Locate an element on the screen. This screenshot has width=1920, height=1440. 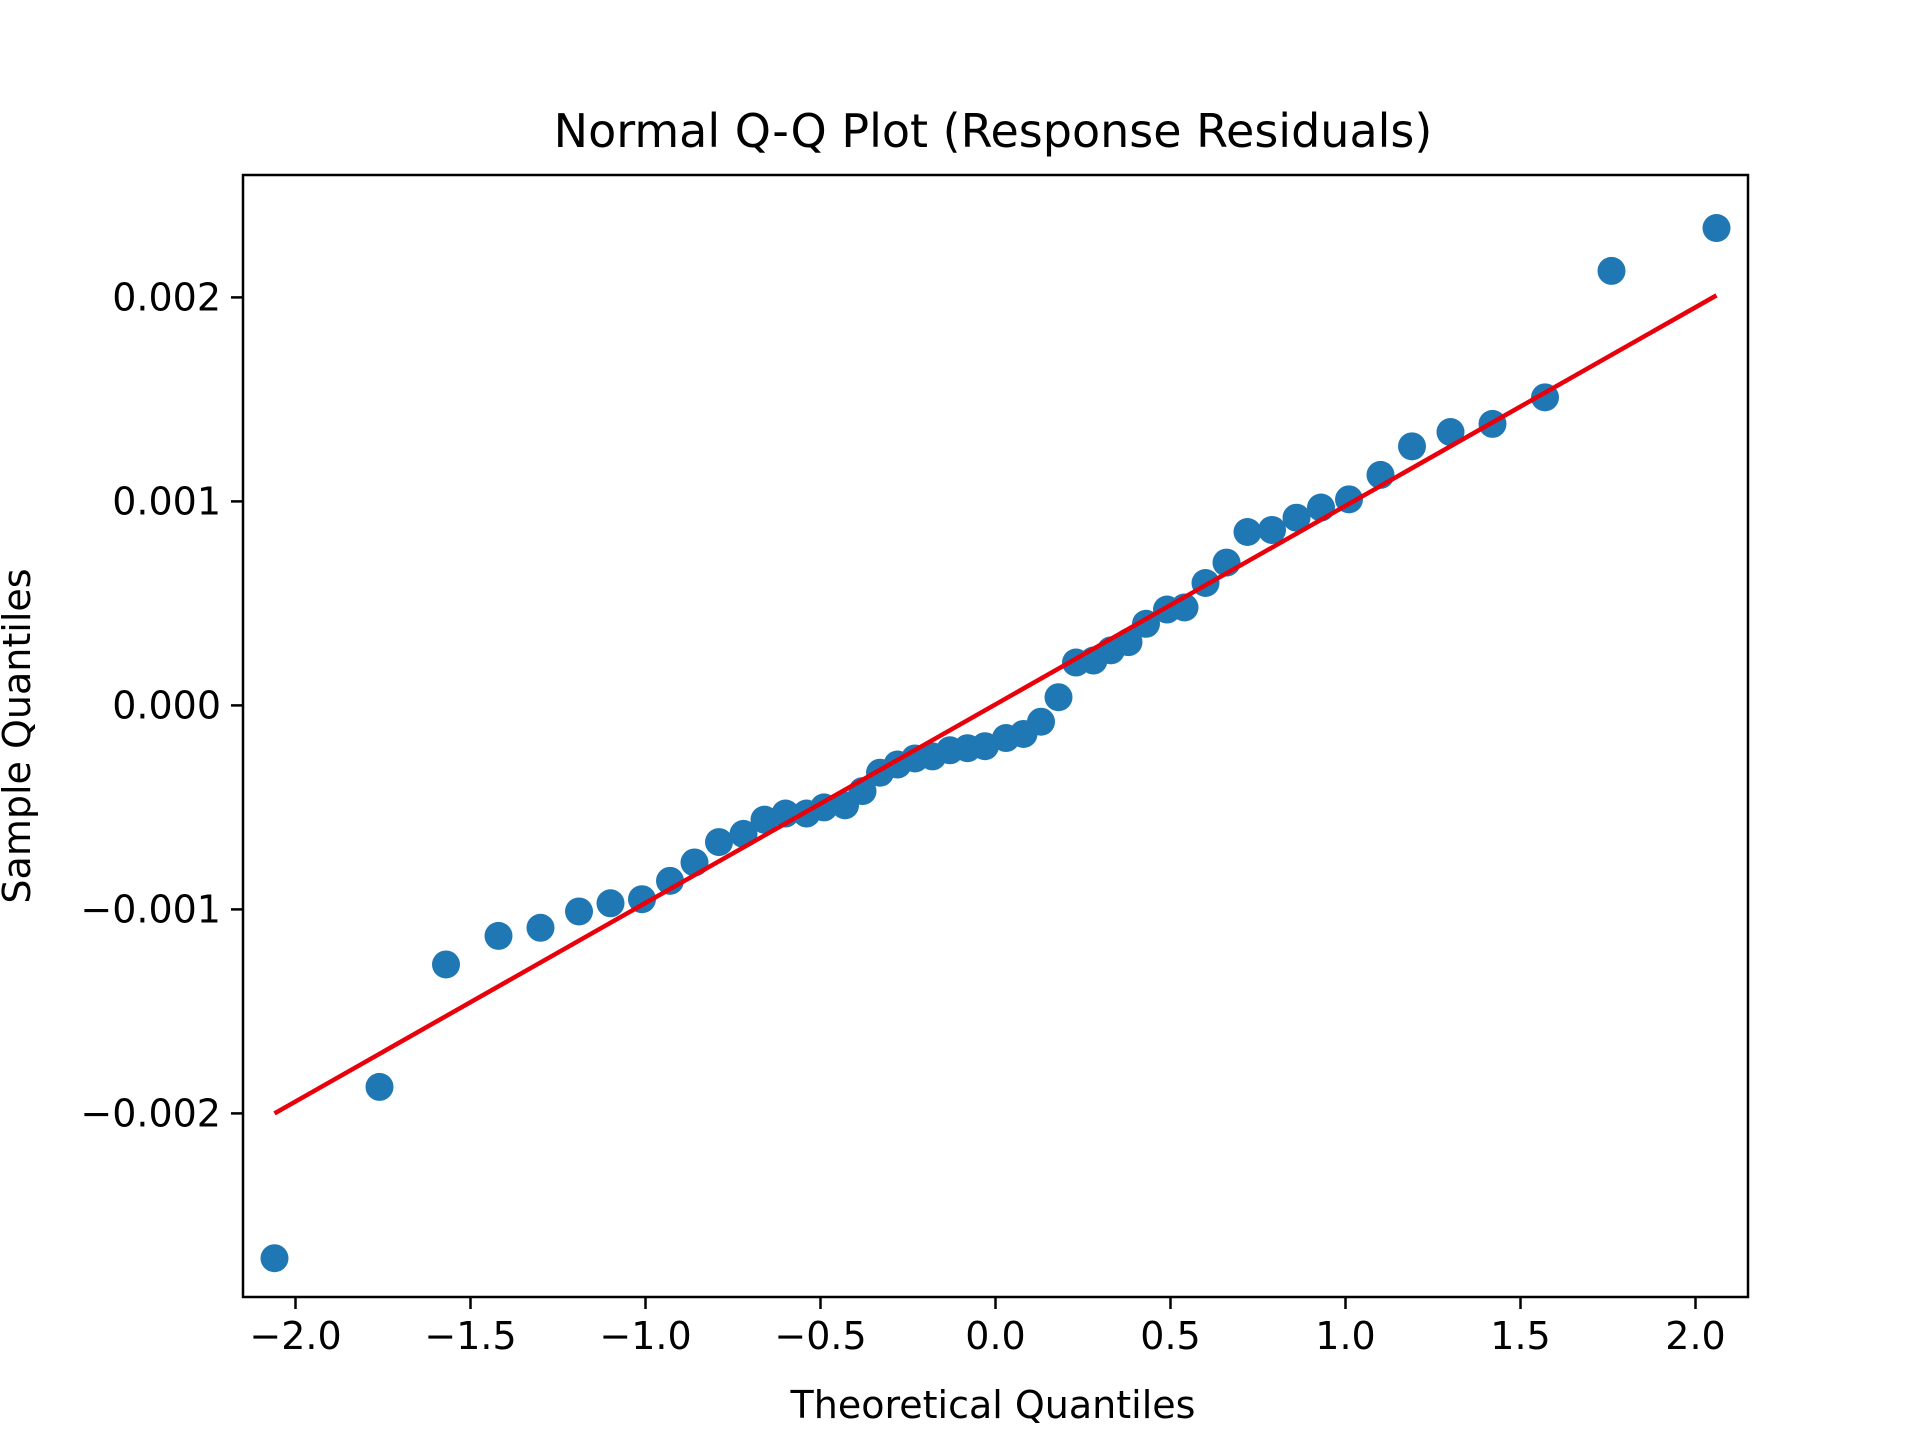
y-tick-label: 0.001 is located at coordinates (166, 501).